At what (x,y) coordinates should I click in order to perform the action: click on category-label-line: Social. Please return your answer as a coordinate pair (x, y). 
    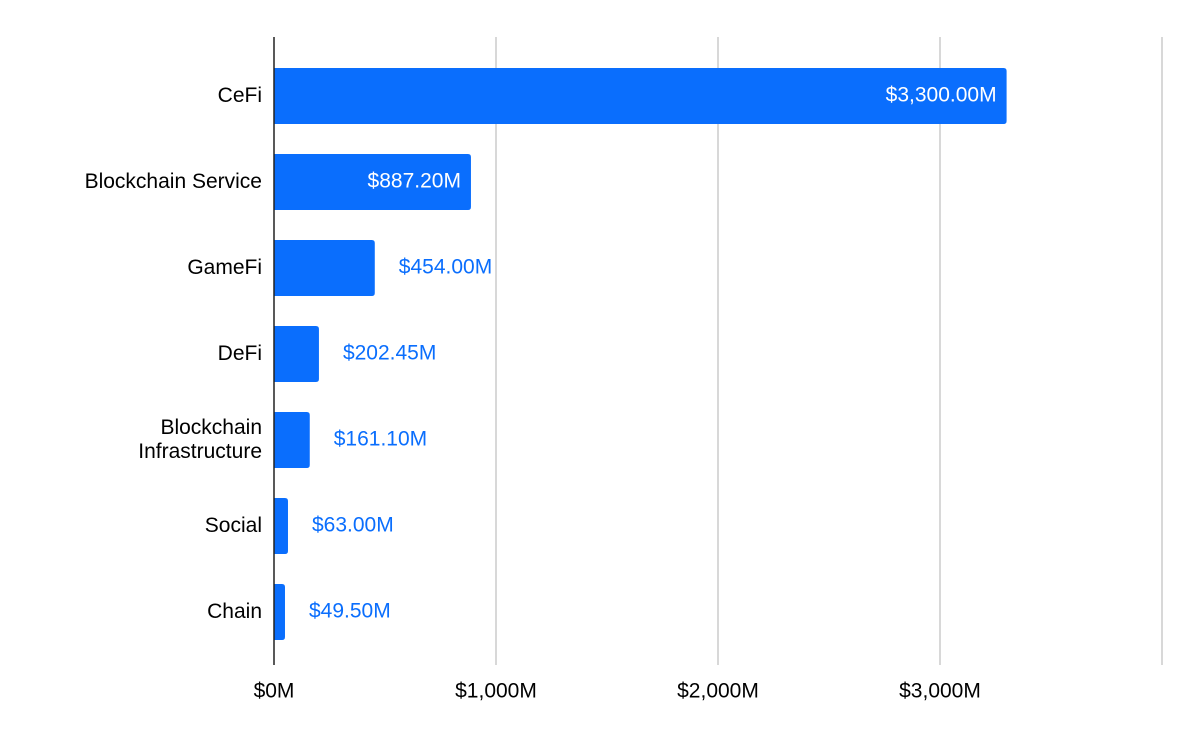
    Looking at the image, I should click on (233, 525).